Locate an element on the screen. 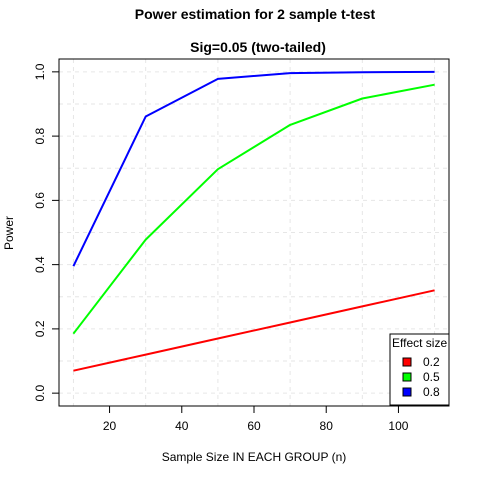  y-tick-label-5: 1.0 is located at coordinates (40, 71).